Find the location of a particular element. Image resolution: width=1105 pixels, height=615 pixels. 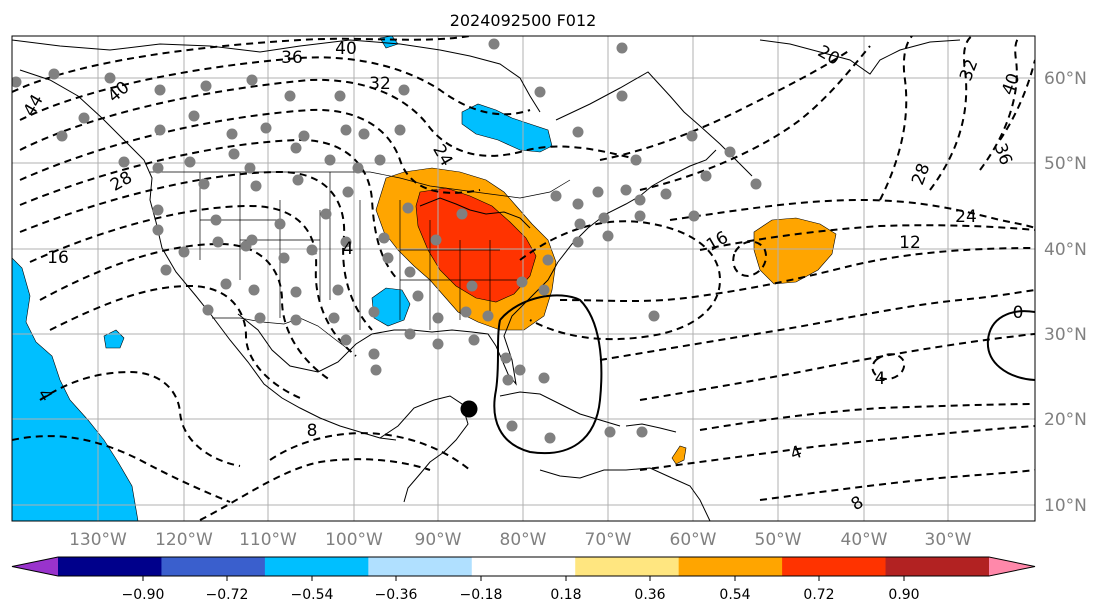

colorbar-tick-label: 0.18 is located at coordinates (565, 595).